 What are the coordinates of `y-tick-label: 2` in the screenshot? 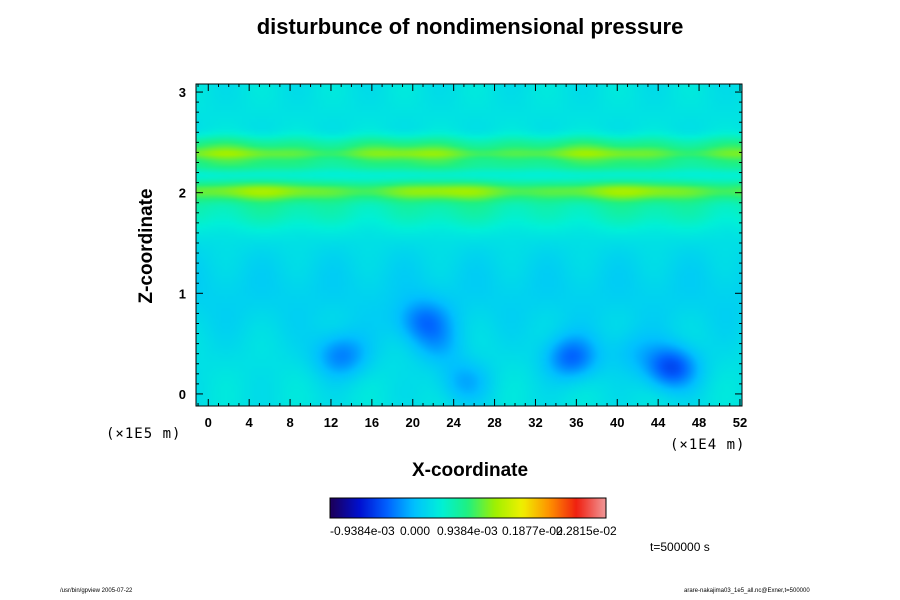 It's located at (182, 193).